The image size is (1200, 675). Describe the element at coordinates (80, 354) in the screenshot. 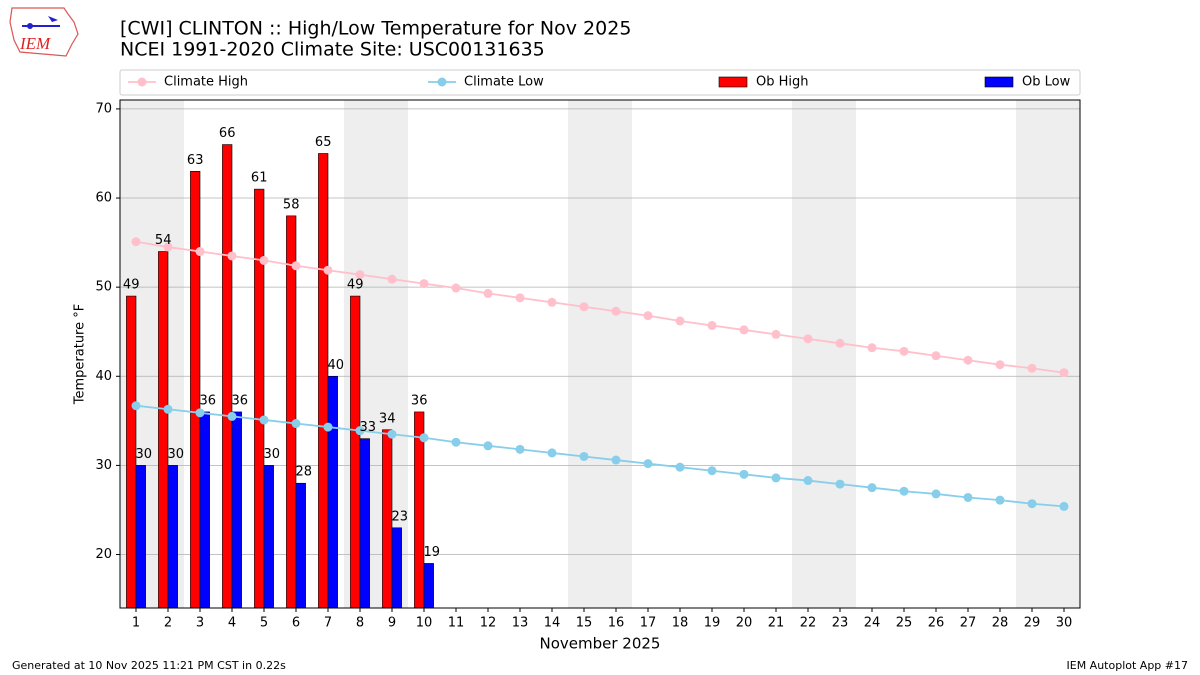

I see `y-axis-label: Temperature °F` at that location.